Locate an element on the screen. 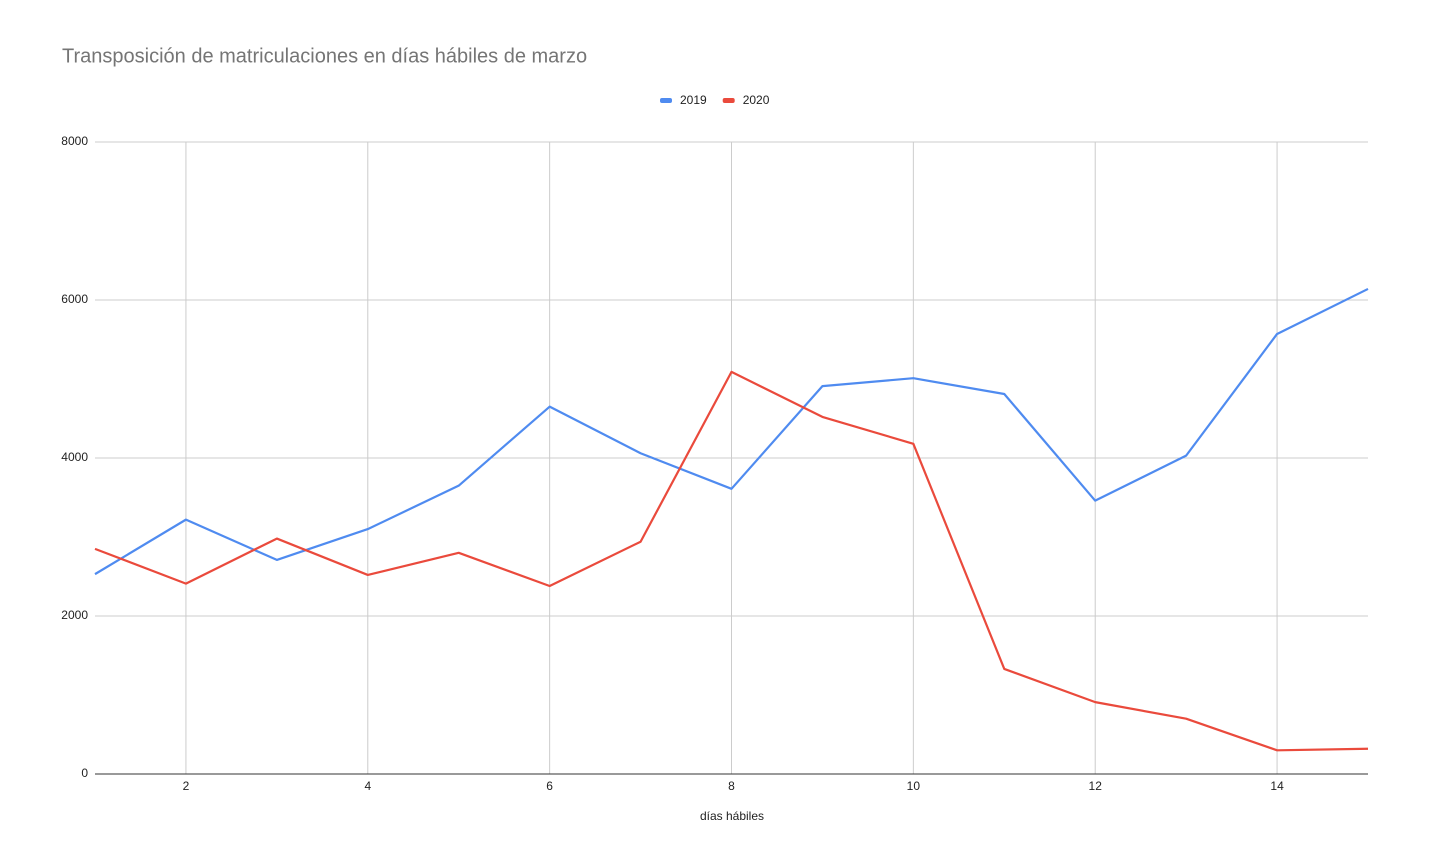 This screenshot has height=860, width=1440. y-tick-label: 6000 is located at coordinates (74, 299).